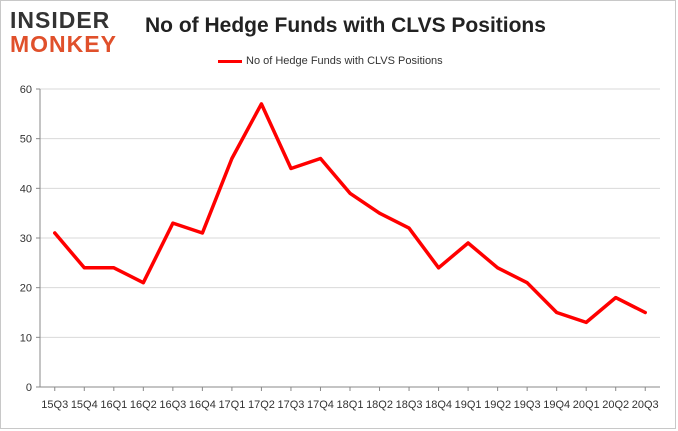 The image size is (678, 431). Describe the element at coordinates (63, 44) in the screenshot. I see `logo-line-2: MONKEY` at that location.